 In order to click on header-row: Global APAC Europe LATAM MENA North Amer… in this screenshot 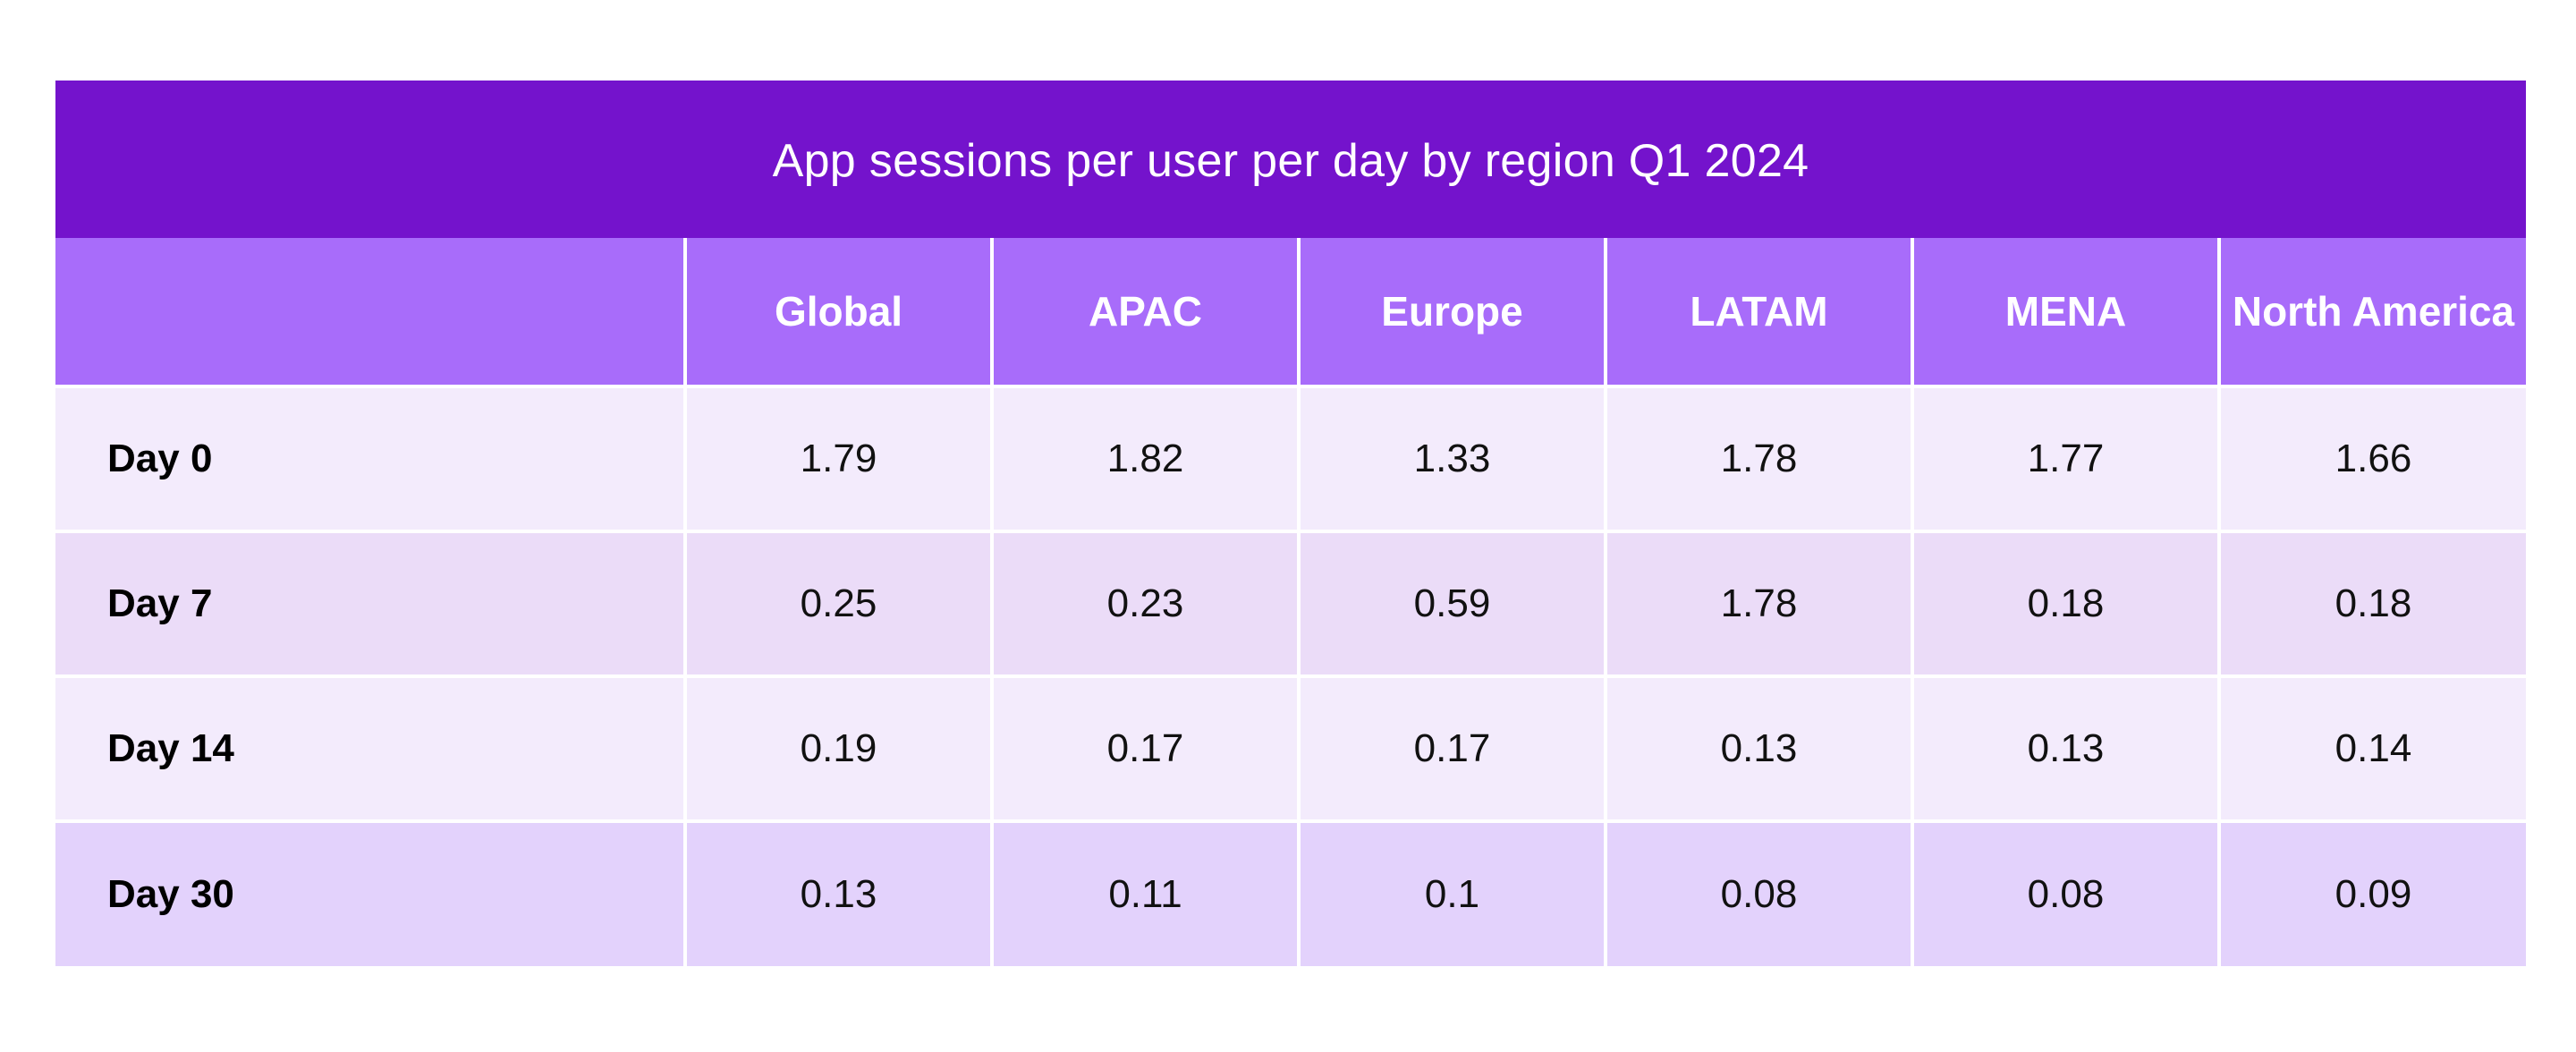, I will do `click(1290, 313)`.